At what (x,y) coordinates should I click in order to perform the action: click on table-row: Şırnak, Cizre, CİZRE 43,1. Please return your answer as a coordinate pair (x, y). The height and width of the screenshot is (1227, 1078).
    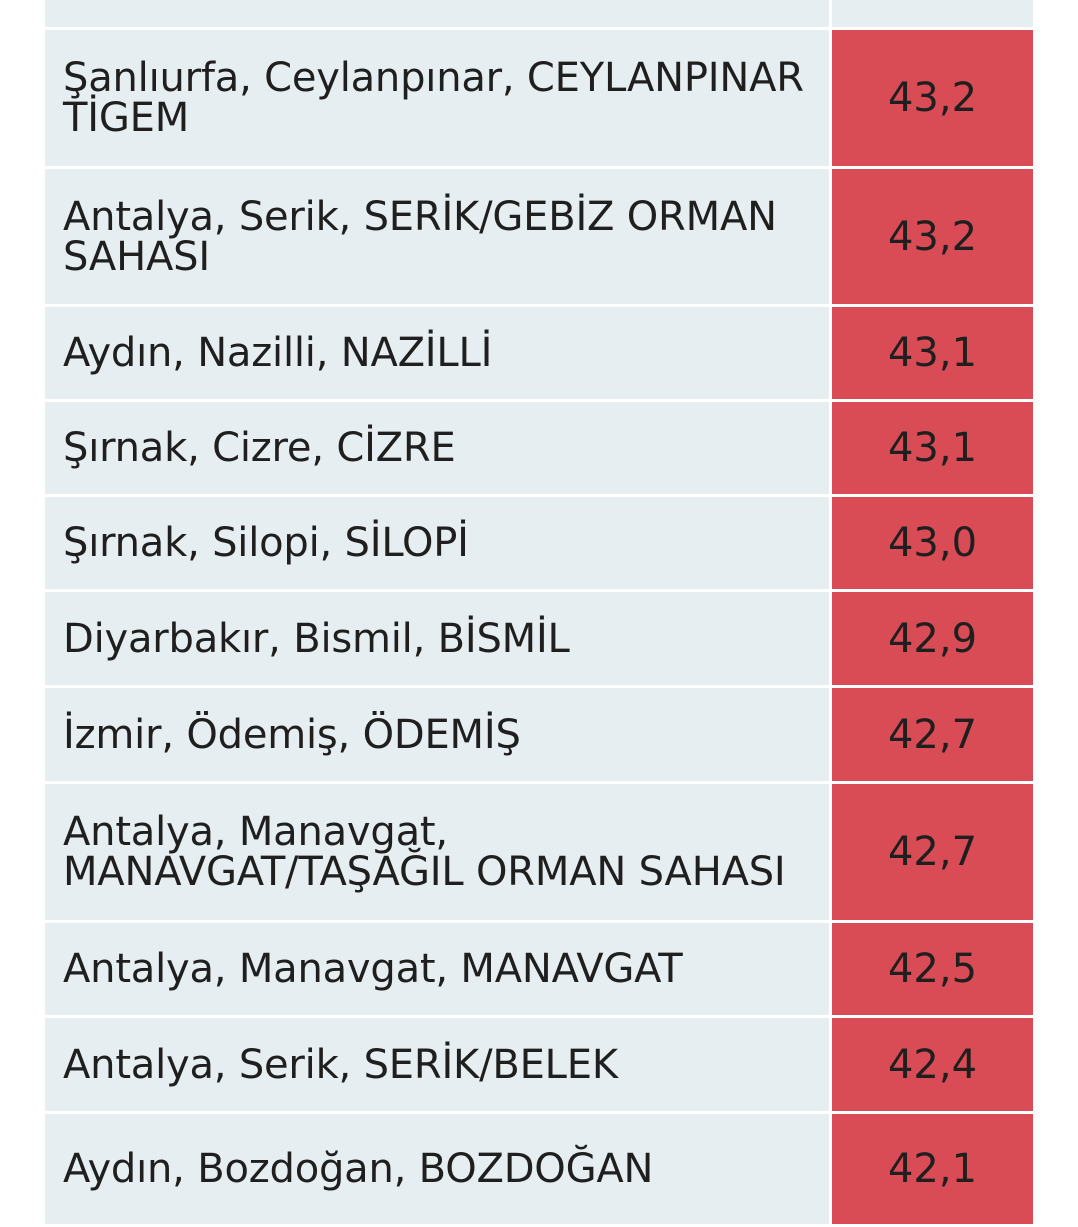
    Looking at the image, I should click on (539, 448).